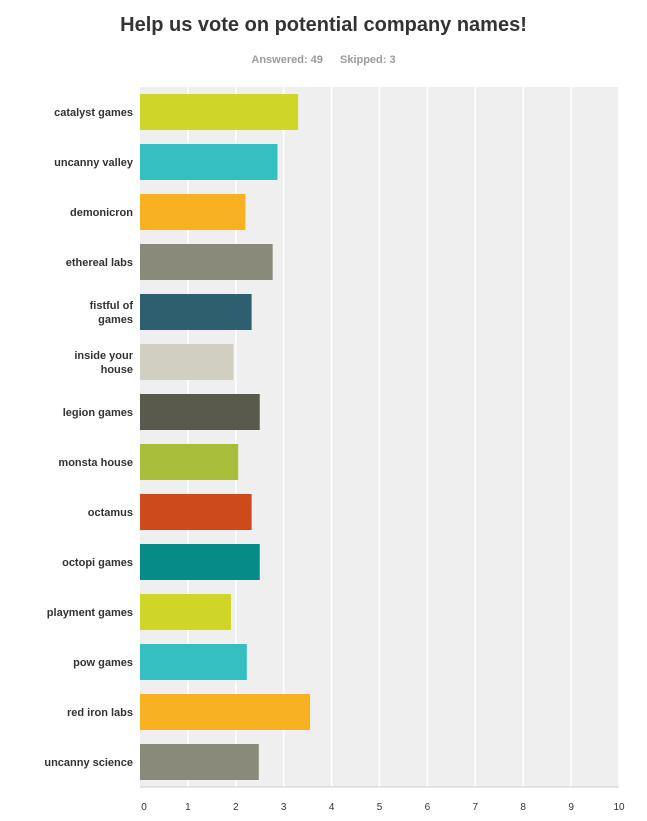  I want to click on x-tick-label: 5, so click(380, 807).